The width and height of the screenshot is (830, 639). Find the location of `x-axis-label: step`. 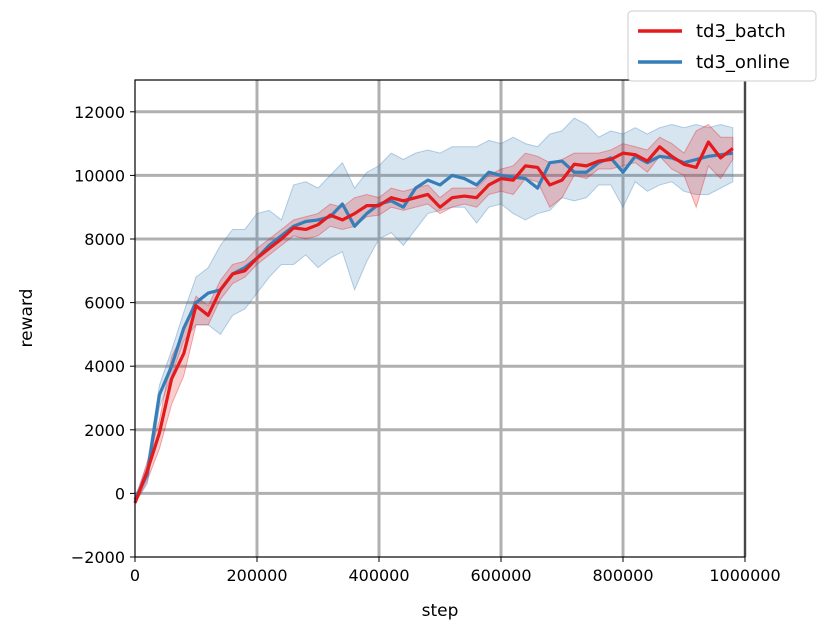

x-axis-label: step is located at coordinates (440, 611).